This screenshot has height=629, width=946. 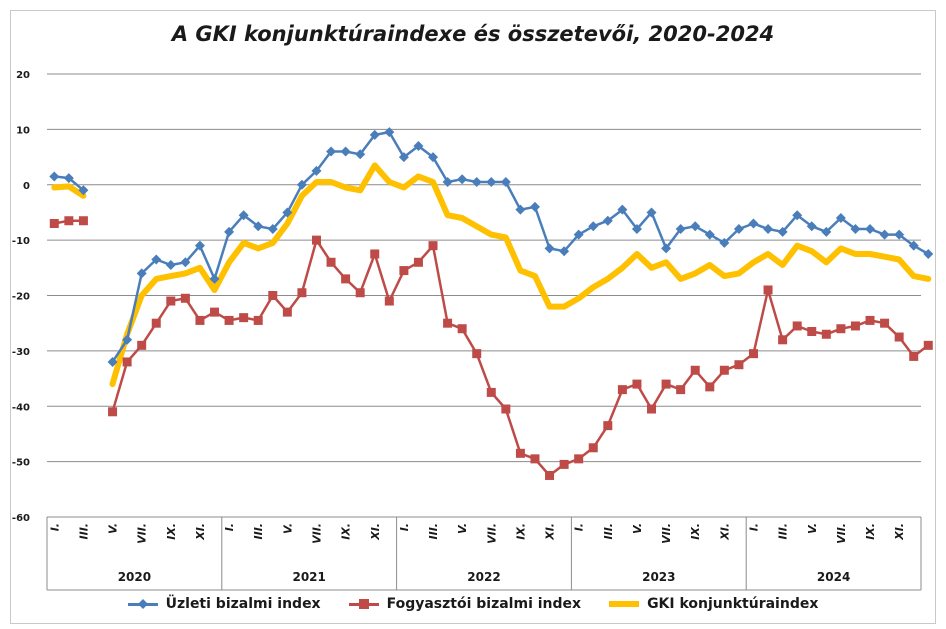 What do you see at coordinates (243, 604) in the screenshot?
I see `legend-label-business: Üzleti bizalmi index` at bounding box center [243, 604].